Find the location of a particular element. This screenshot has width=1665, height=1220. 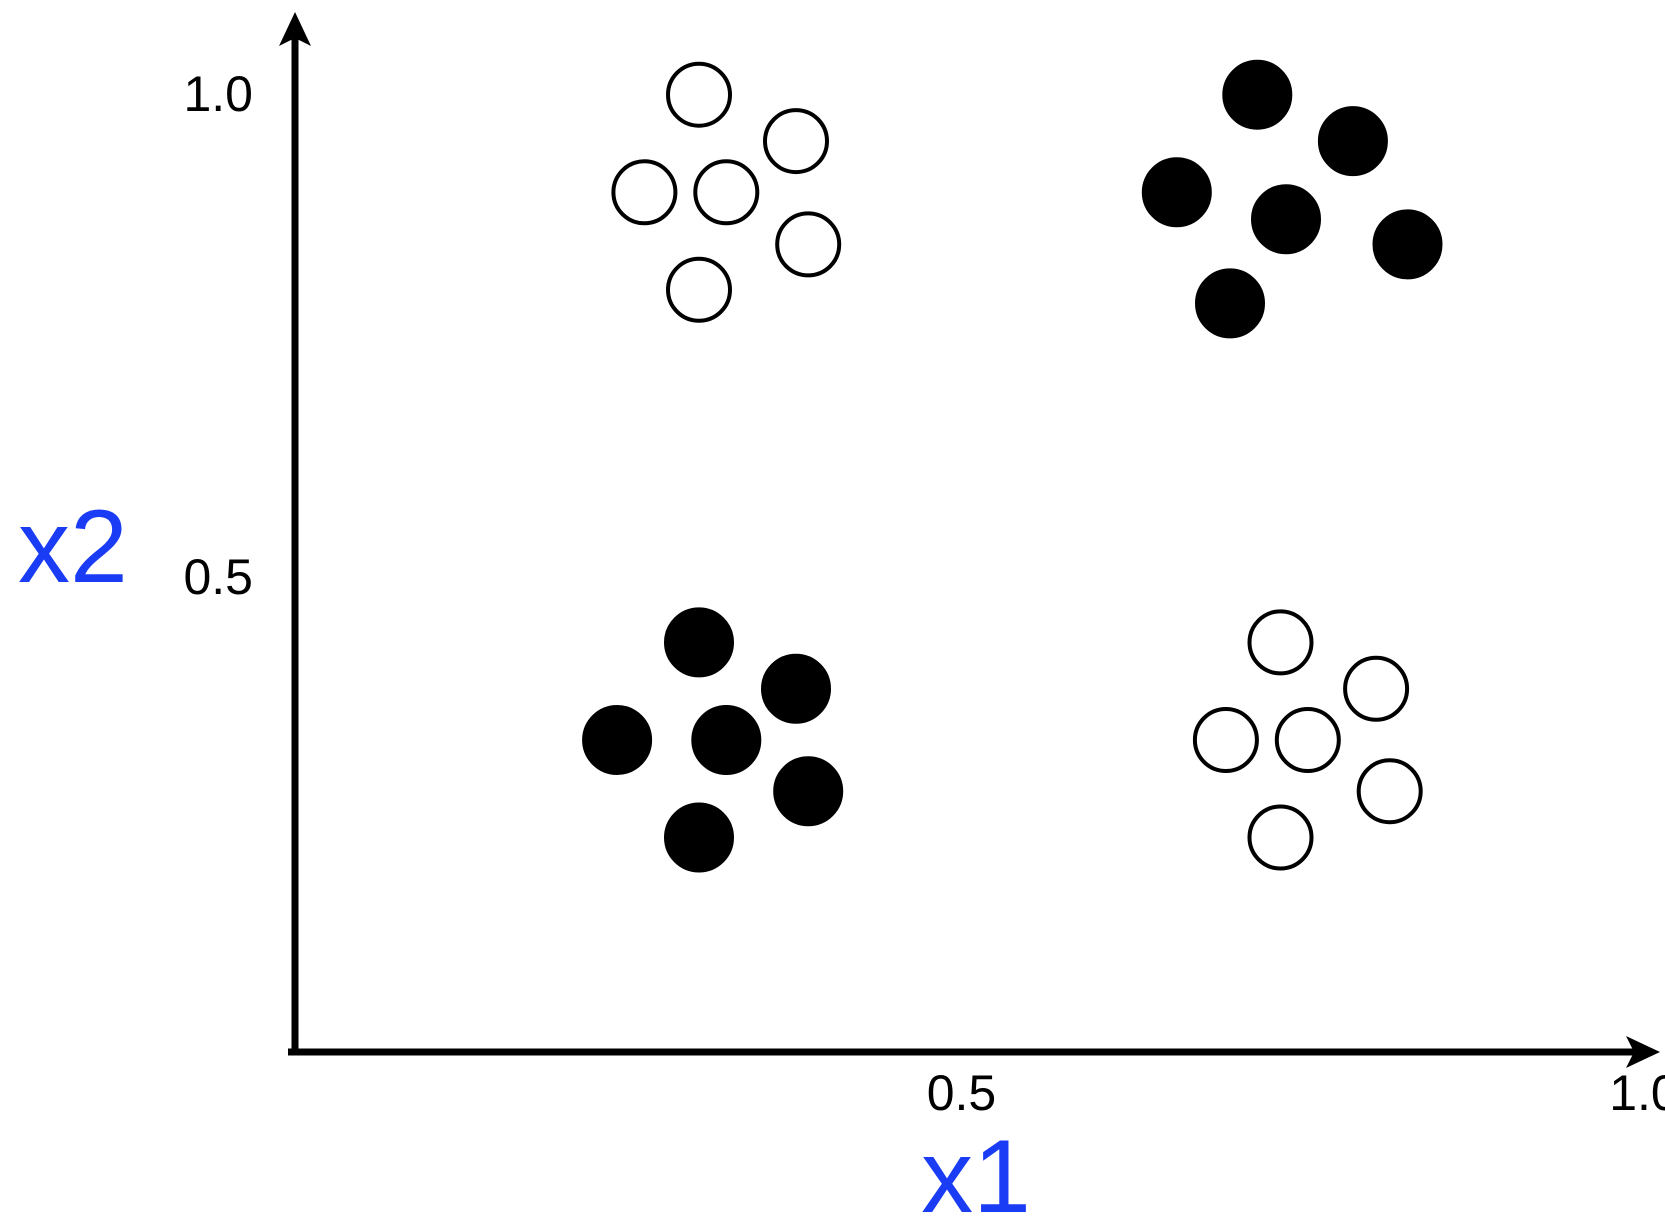

y-tick-label-1: 0.5 is located at coordinates (218, 577).